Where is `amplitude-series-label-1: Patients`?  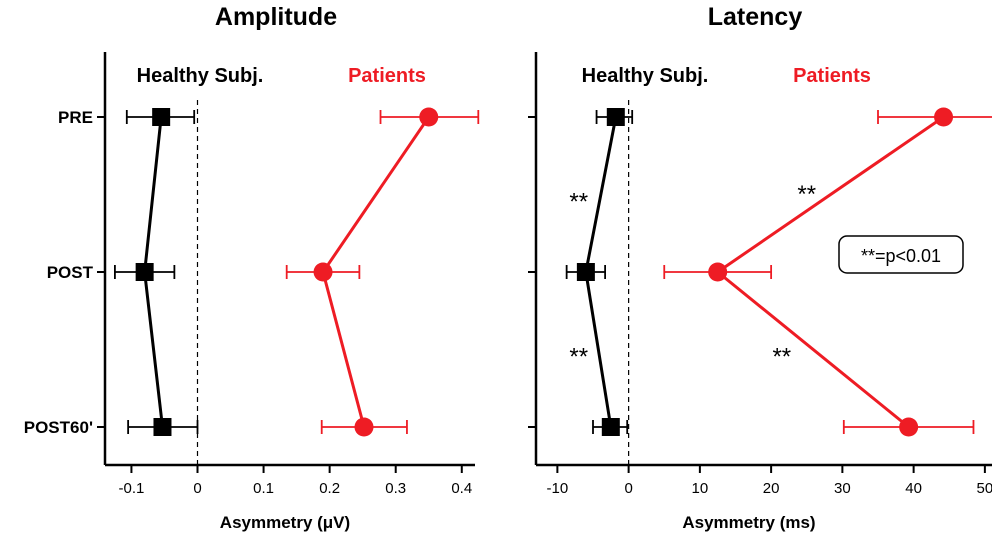 amplitude-series-label-1: Patients is located at coordinates (387, 76).